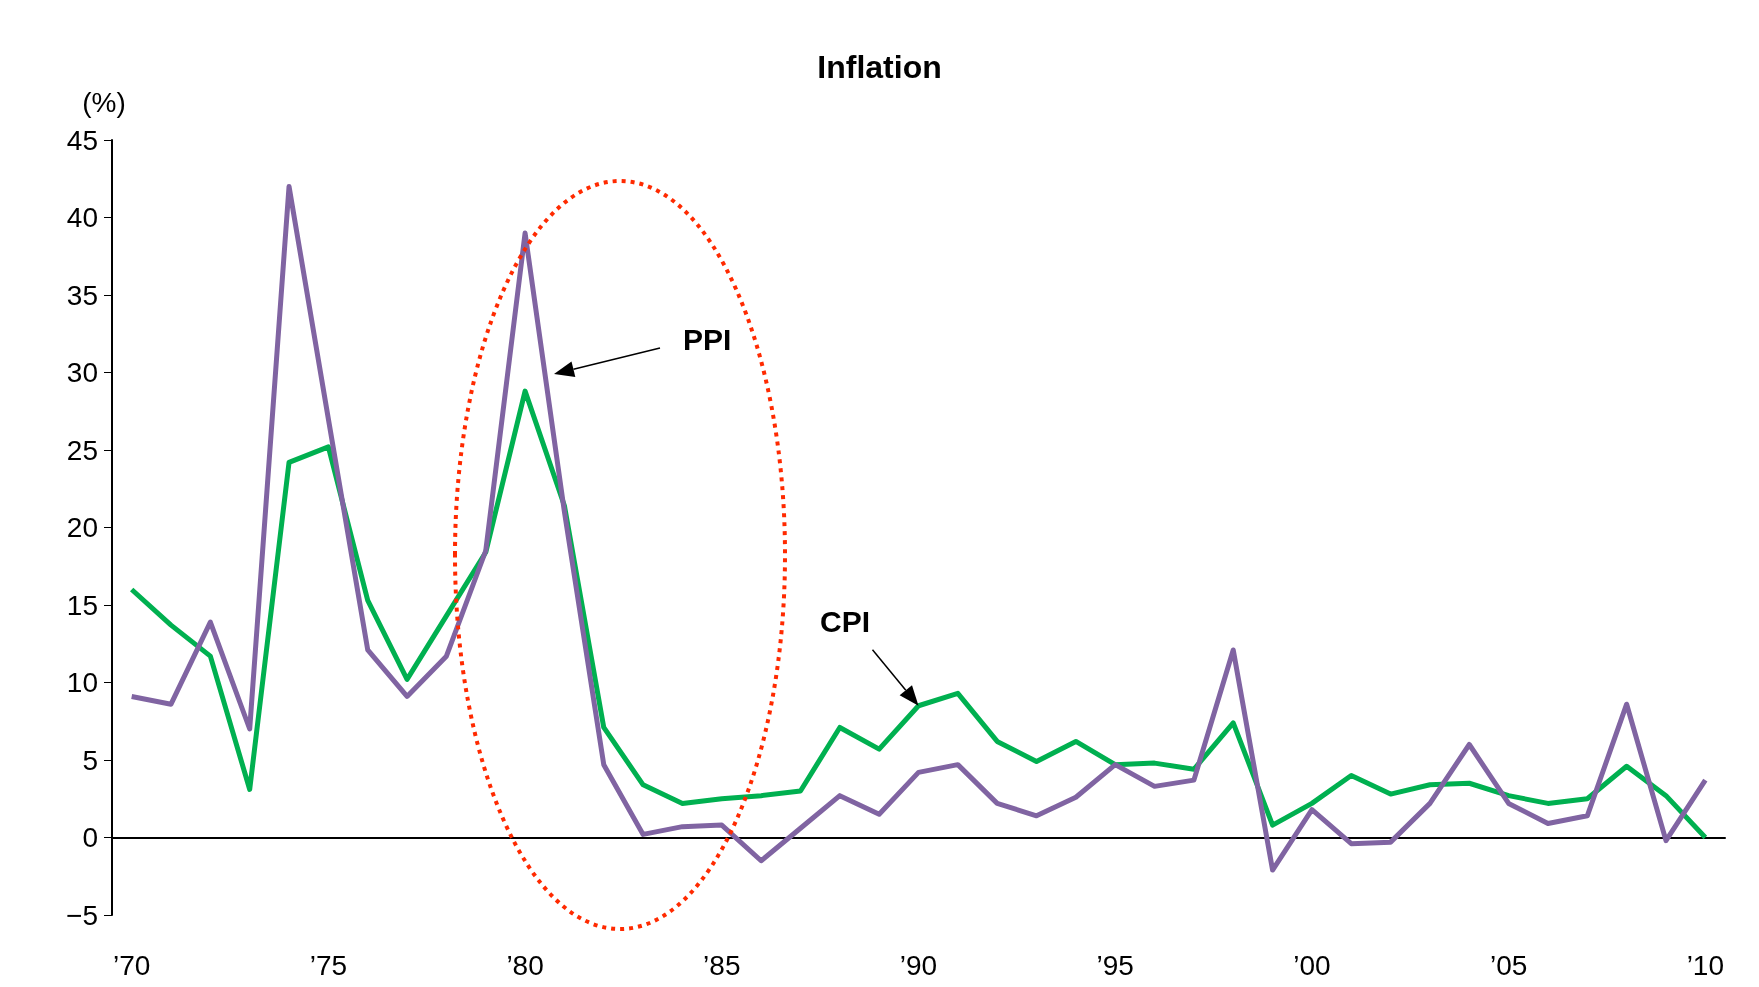 This screenshot has height=987, width=1759. Describe the element at coordinates (82, 605) in the screenshot. I see `y-tick-label: 15` at that location.